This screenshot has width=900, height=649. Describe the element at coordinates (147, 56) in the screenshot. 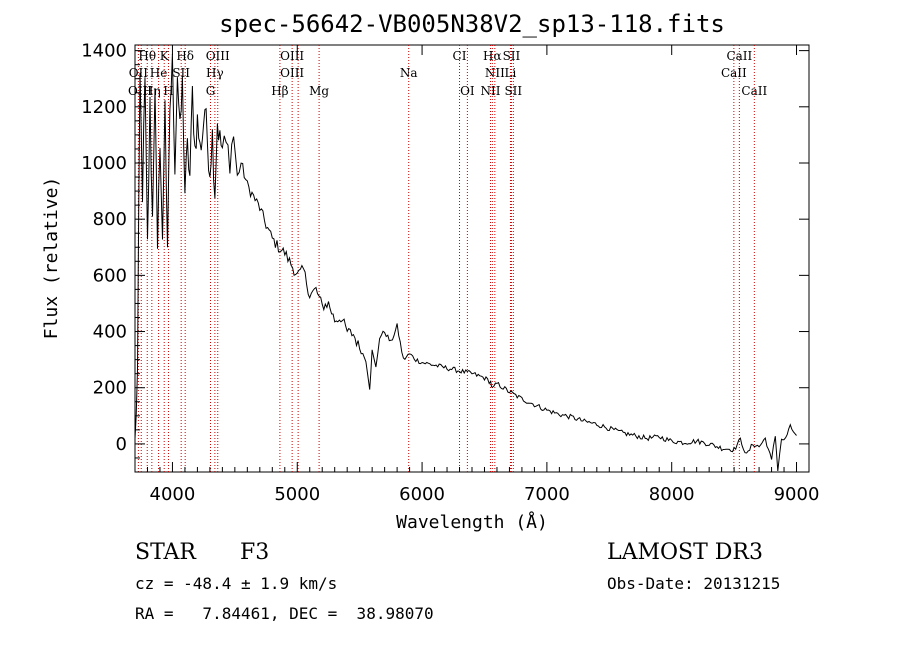

I see `spectral-line-label: Hθ` at that location.